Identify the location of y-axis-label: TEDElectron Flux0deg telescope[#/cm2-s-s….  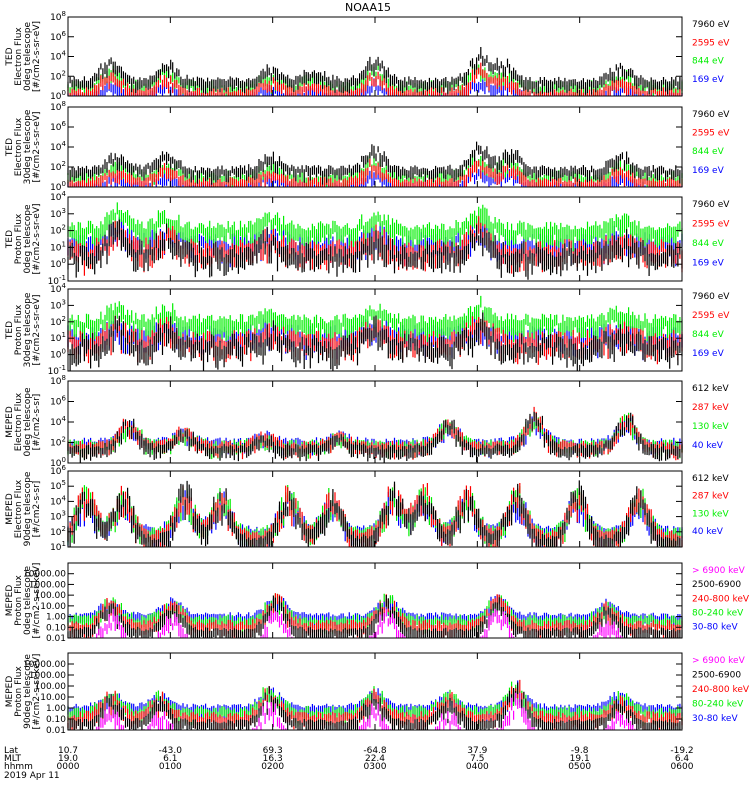
(23, 56).